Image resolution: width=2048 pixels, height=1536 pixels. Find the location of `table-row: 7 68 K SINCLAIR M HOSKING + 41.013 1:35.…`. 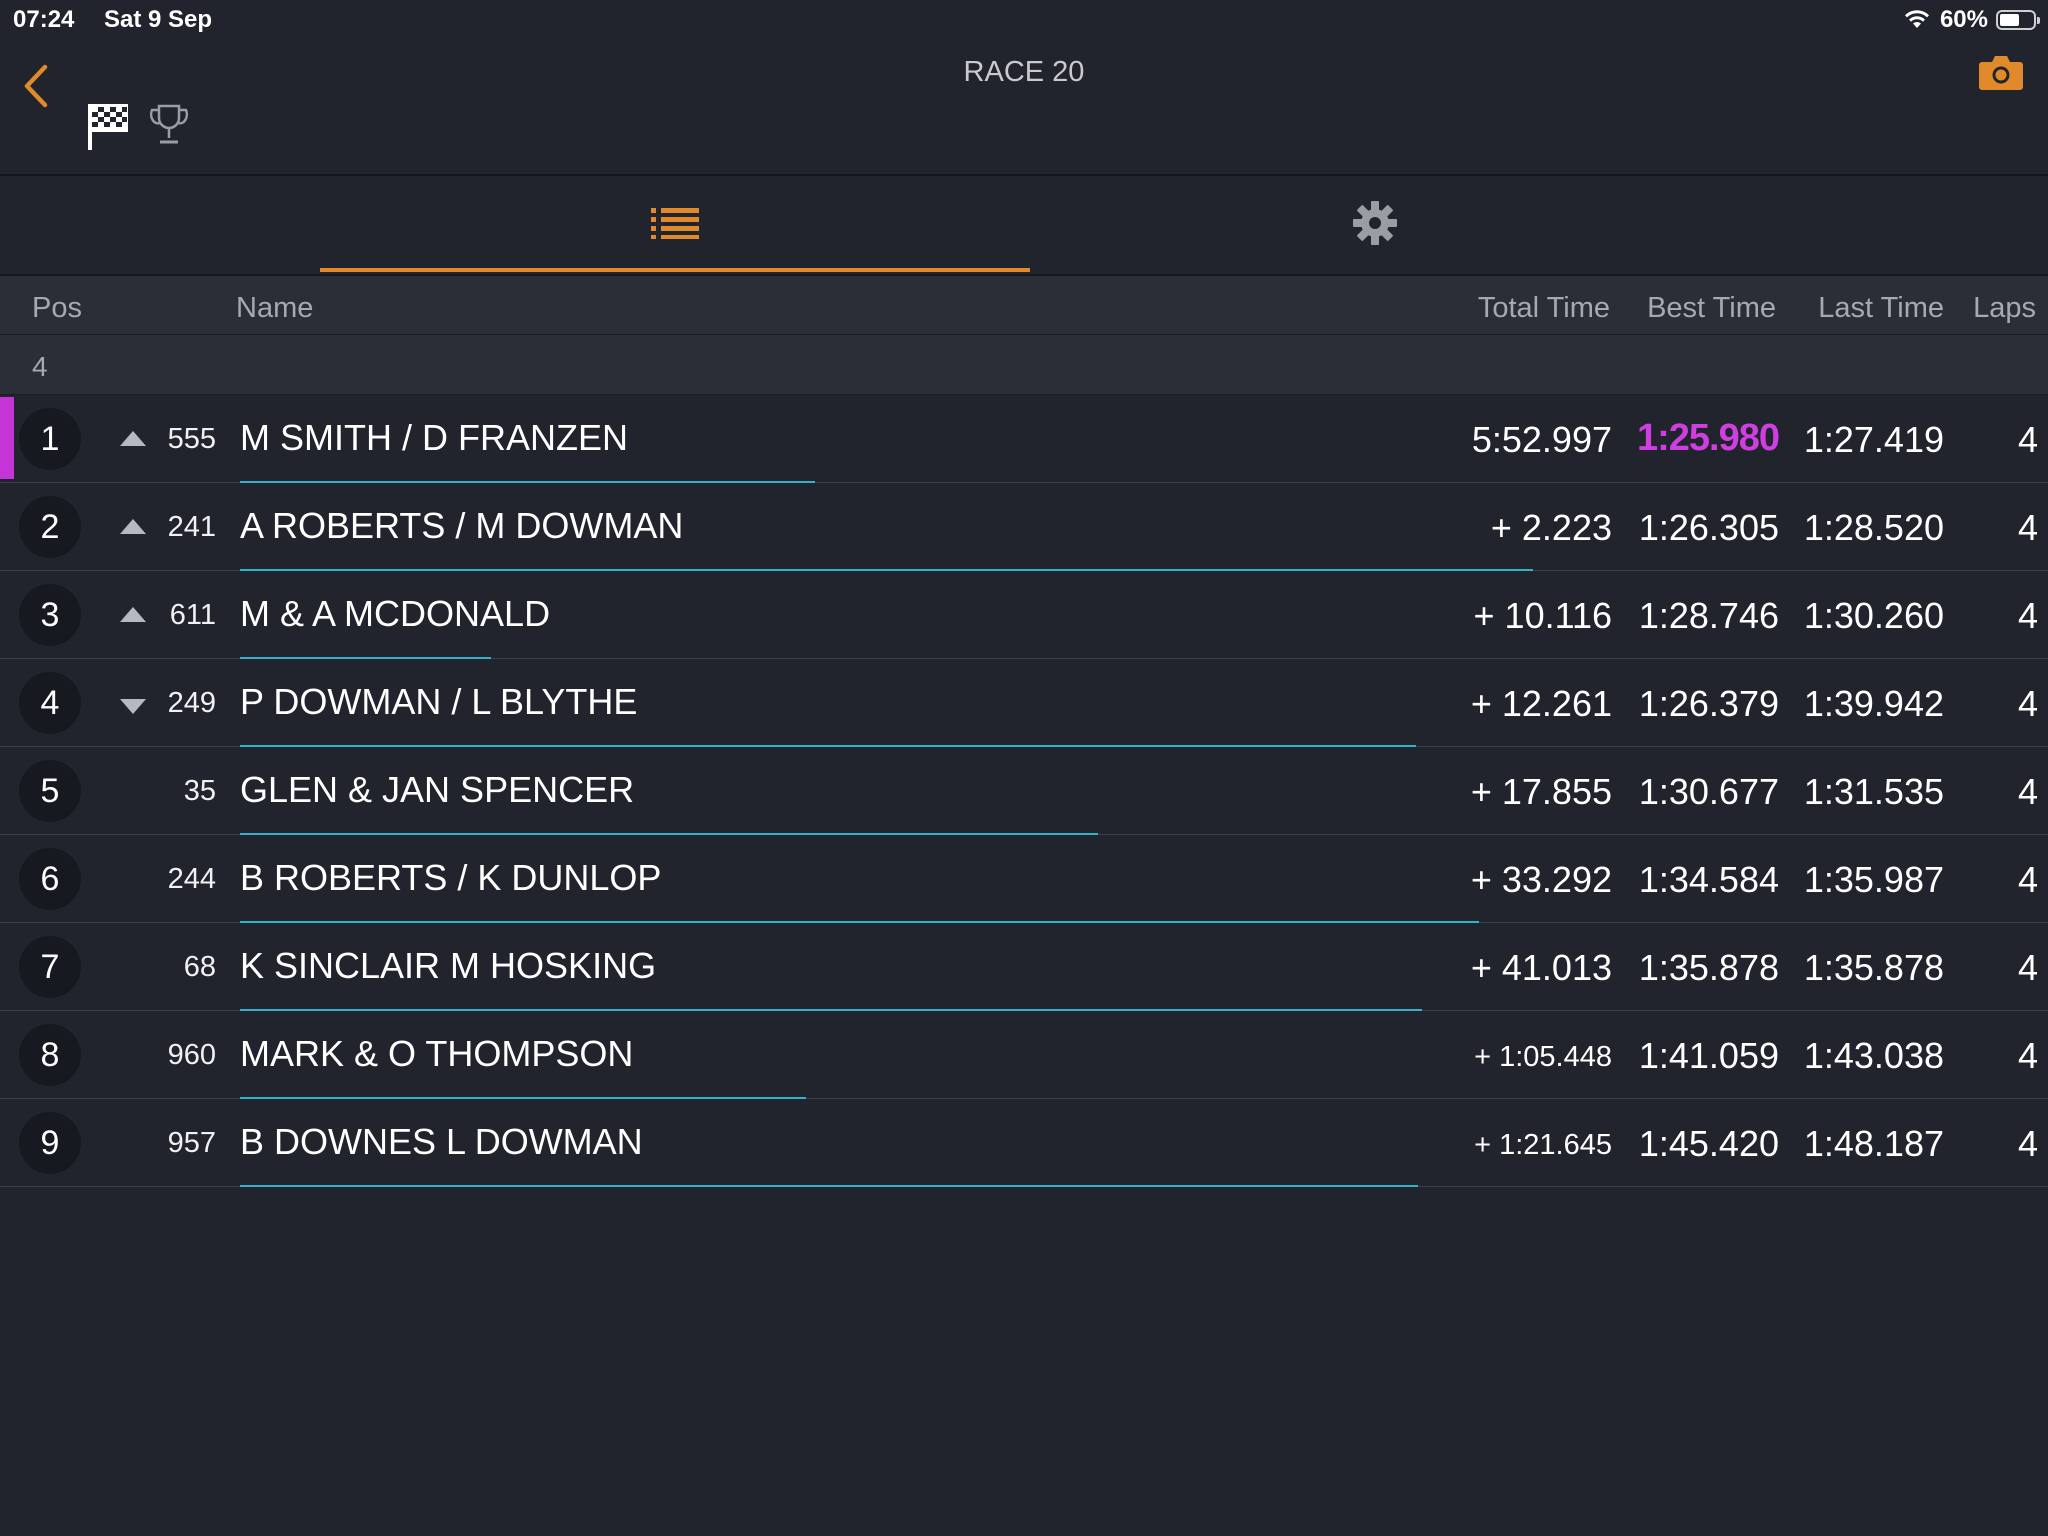

table-row: 7 68 K SINCLAIR M HOSKING + 41.013 1:35.… is located at coordinates (1024, 967).